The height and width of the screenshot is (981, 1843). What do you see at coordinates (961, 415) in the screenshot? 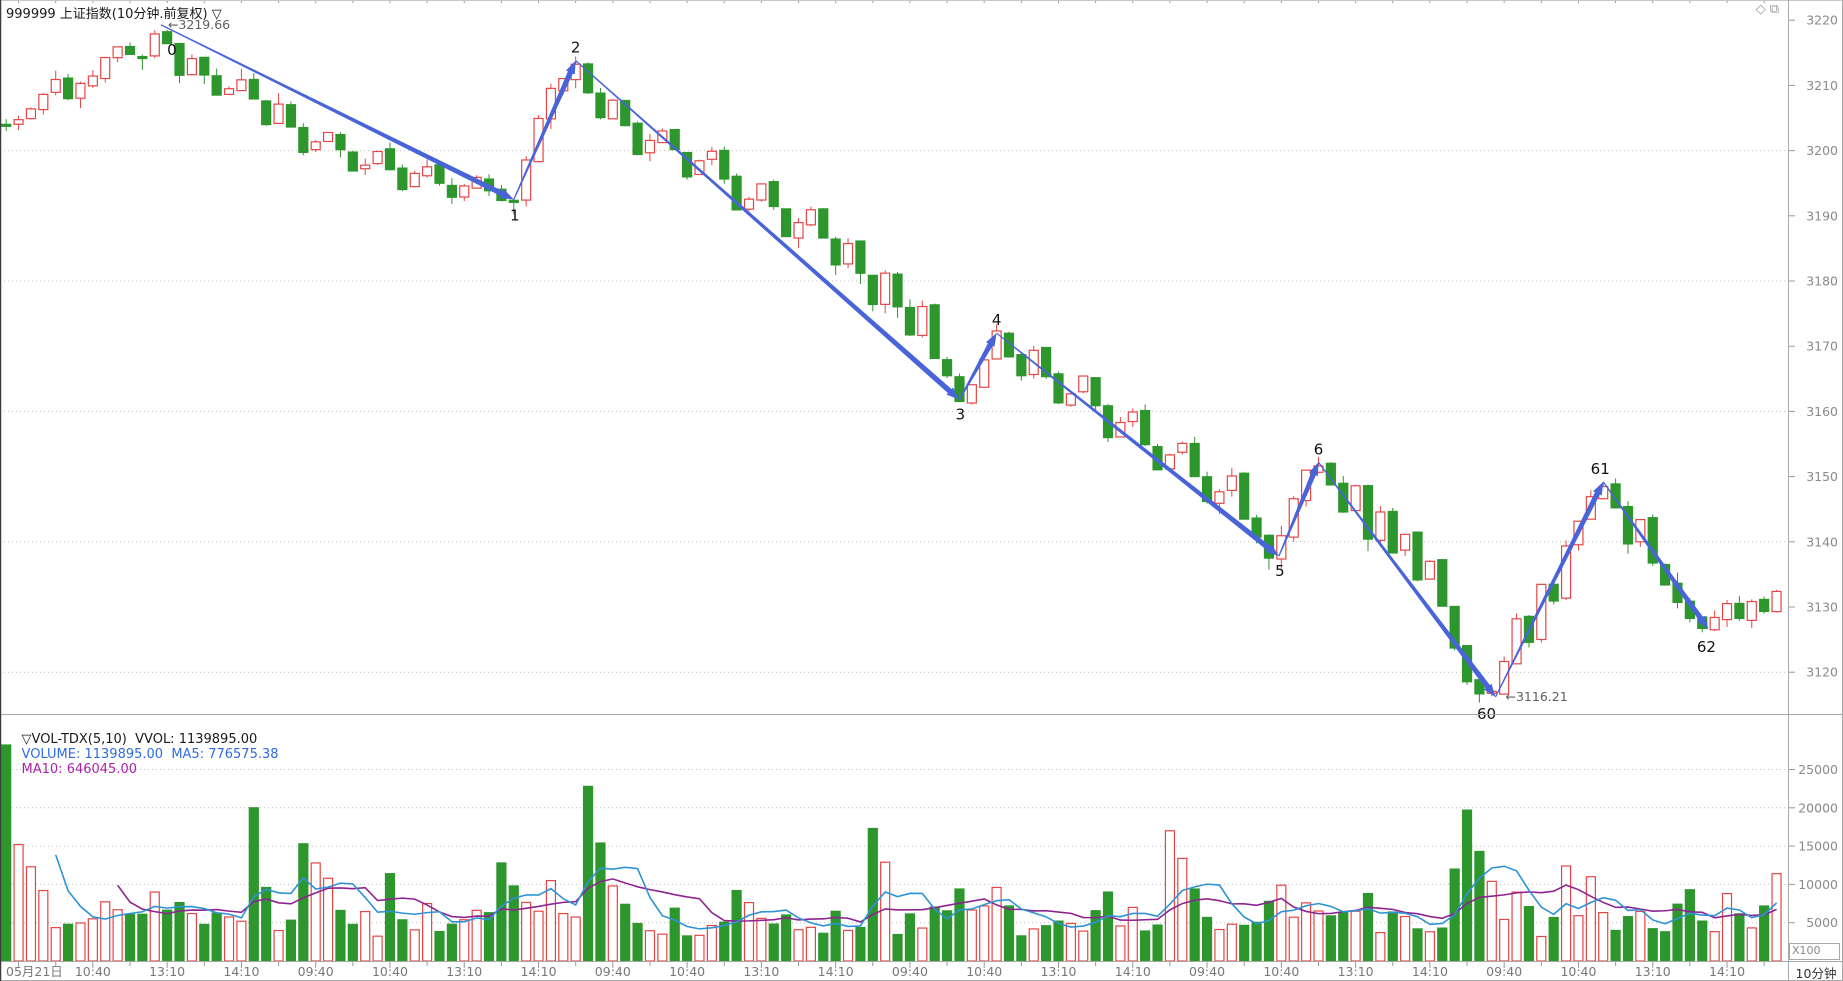
I see `pivot-label: 3` at bounding box center [961, 415].